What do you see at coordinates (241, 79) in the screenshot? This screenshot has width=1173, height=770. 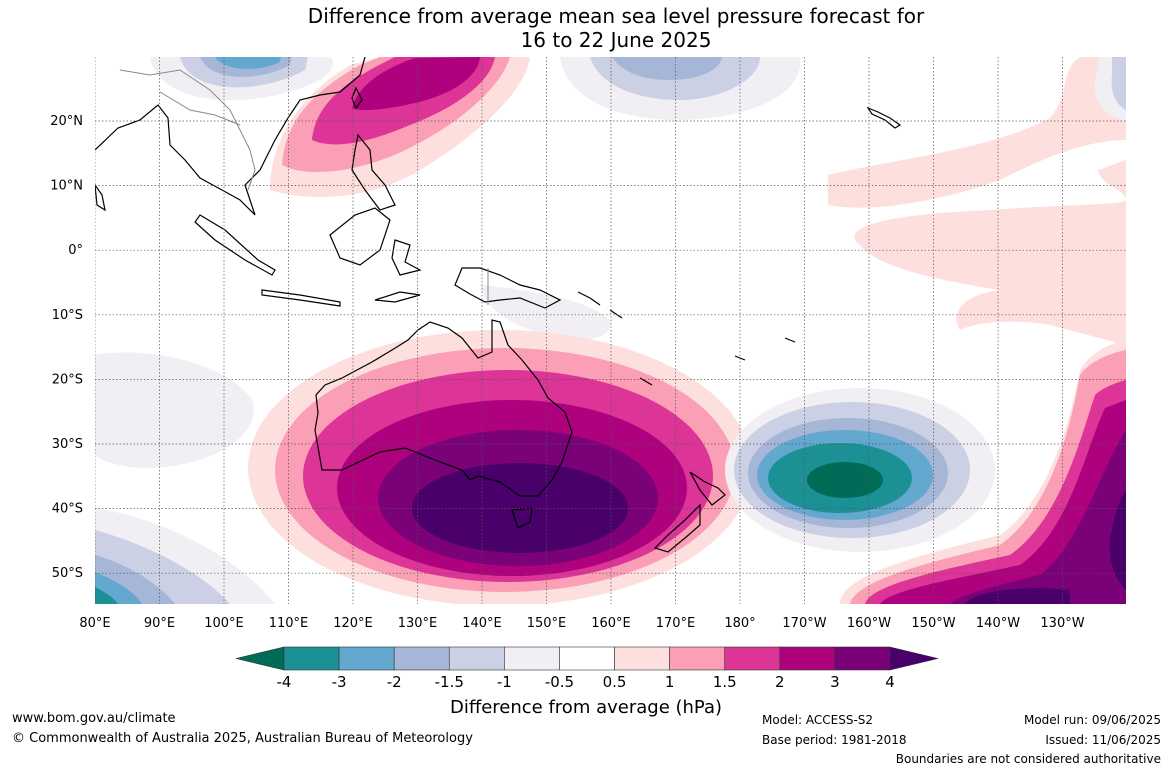 I see `neg-region-north-india` at bounding box center [241, 79].